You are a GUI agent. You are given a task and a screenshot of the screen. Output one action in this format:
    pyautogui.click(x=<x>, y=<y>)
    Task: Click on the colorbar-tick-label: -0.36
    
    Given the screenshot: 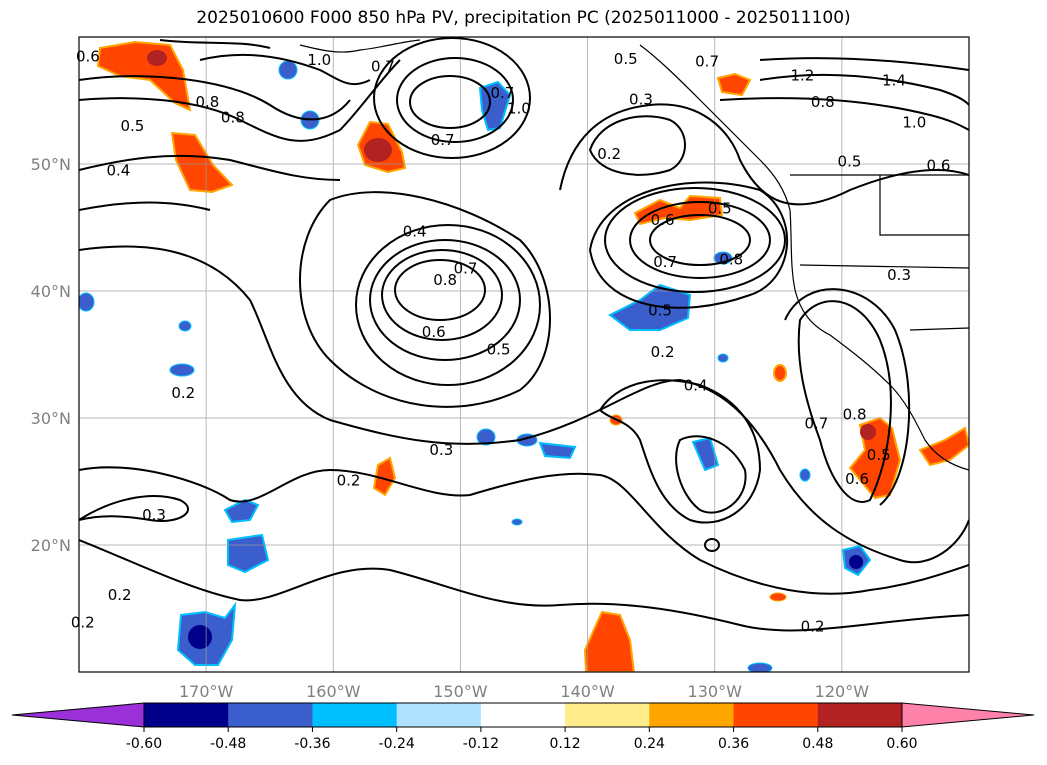 What is the action you would take?
    pyautogui.click(x=312, y=744)
    